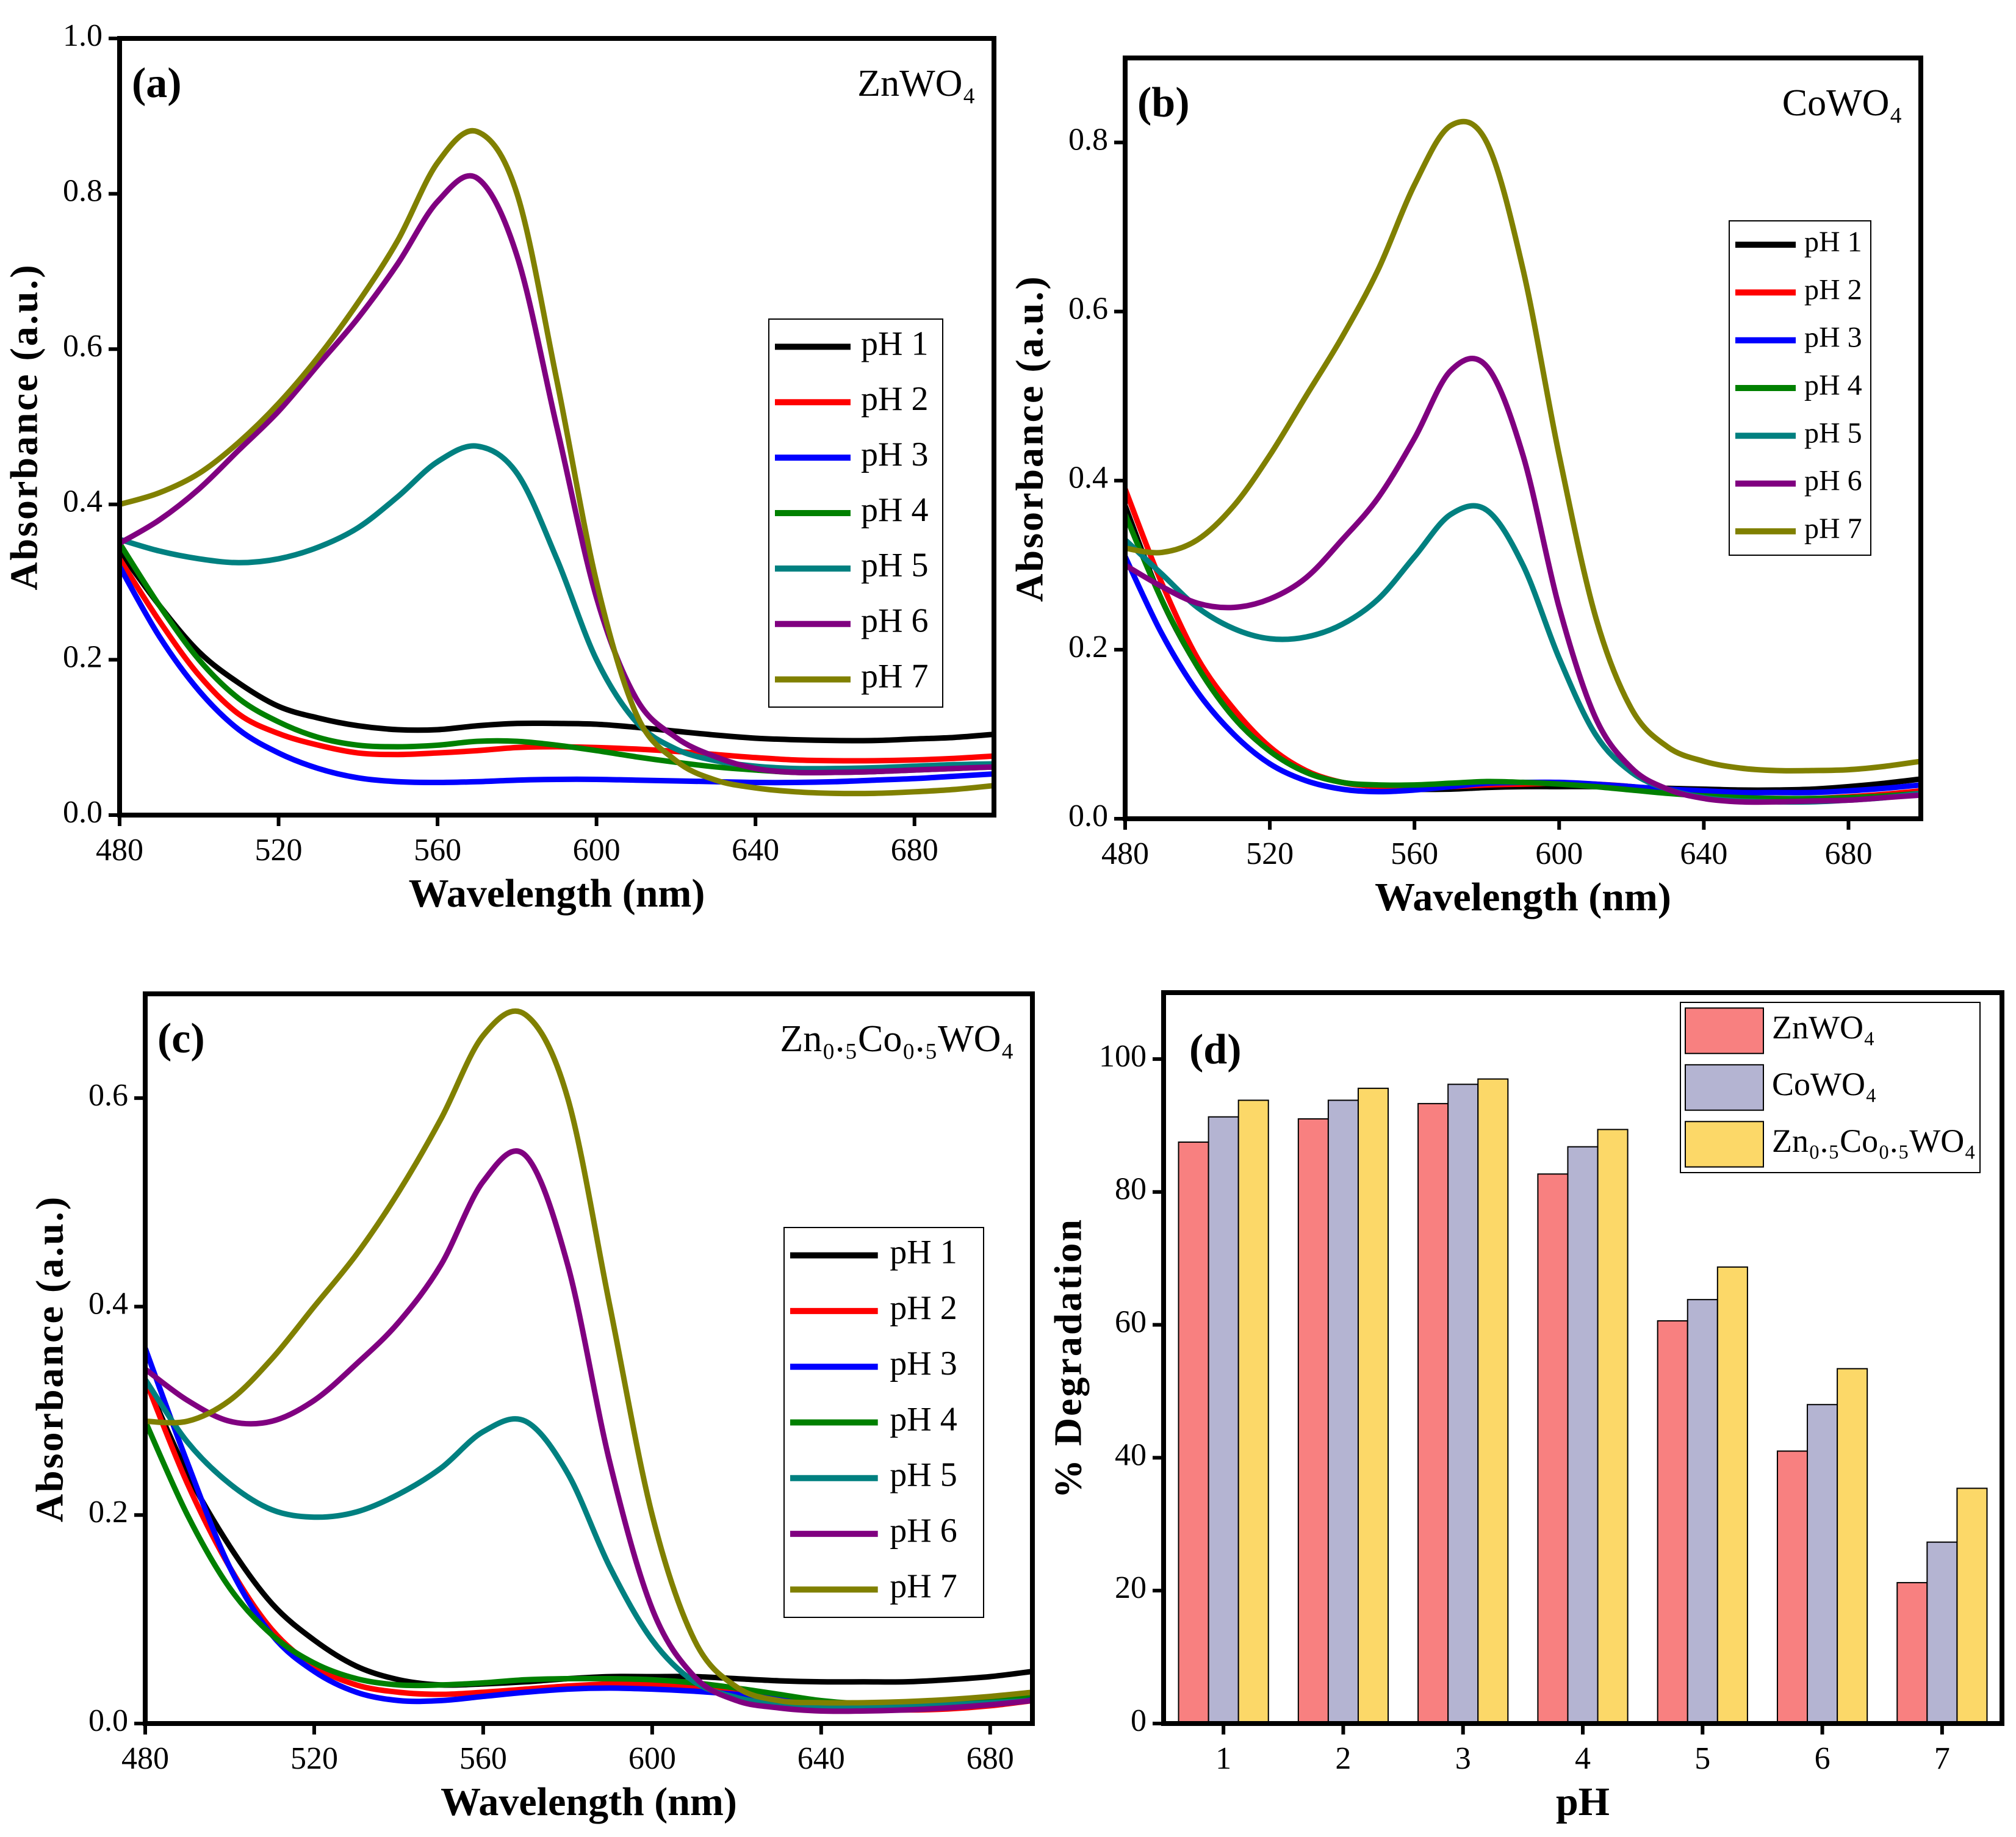 This screenshot has width=2016, height=1837. I want to click on annotation: CoWO₄, so click(1843, 103).